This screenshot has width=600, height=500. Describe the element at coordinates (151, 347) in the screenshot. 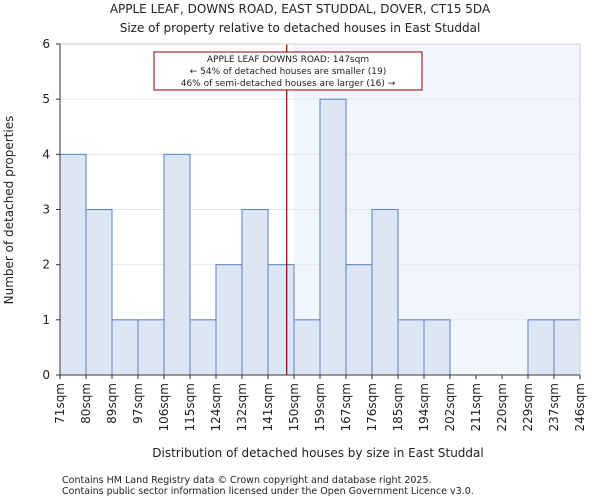

I see `bar-97sqm` at that location.